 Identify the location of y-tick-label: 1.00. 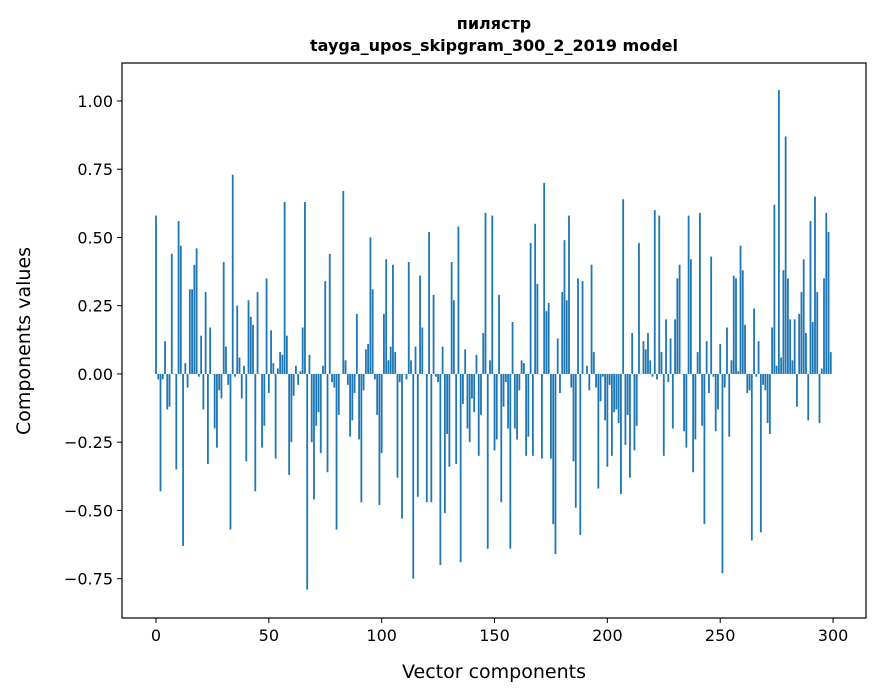
(95, 101).